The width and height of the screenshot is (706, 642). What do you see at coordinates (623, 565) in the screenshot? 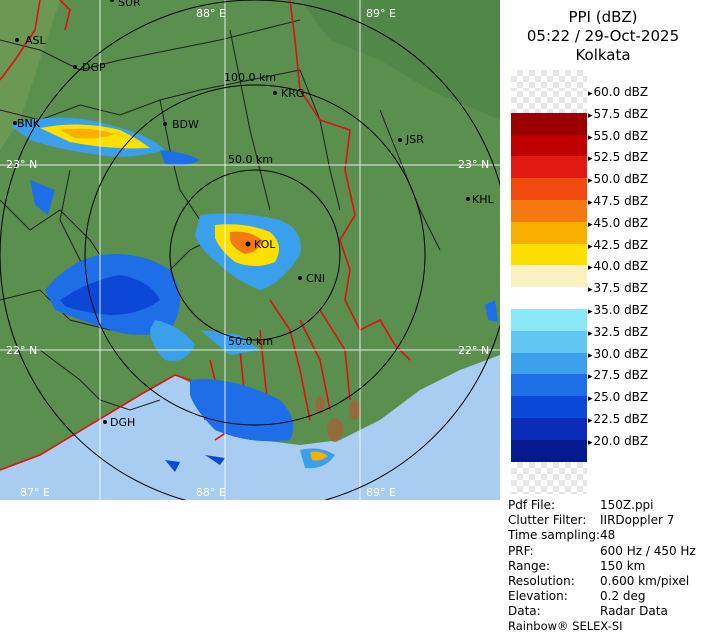
I see `info-value: 150 km` at bounding box center [623, 565].